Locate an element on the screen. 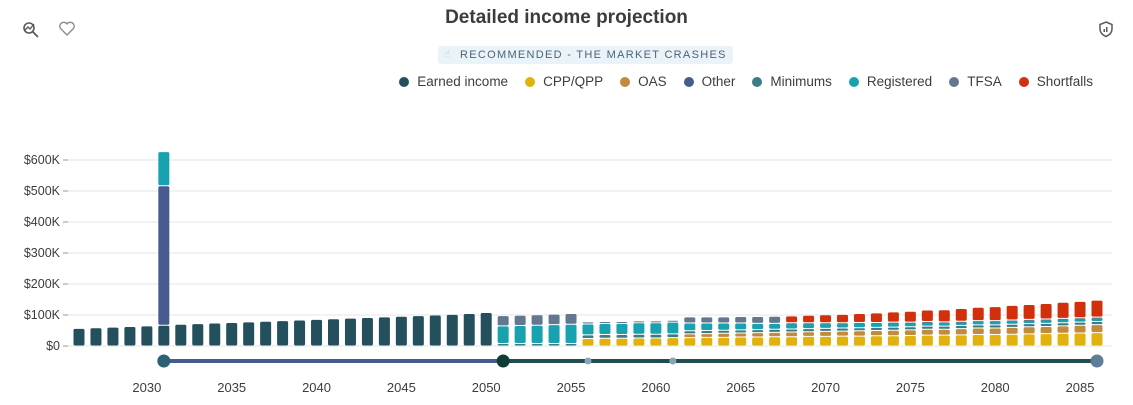 The height and width of the screenshot is (405, 1133). legend-item-shortfalls: Shortfalls is located at coordinates (1055, 81).